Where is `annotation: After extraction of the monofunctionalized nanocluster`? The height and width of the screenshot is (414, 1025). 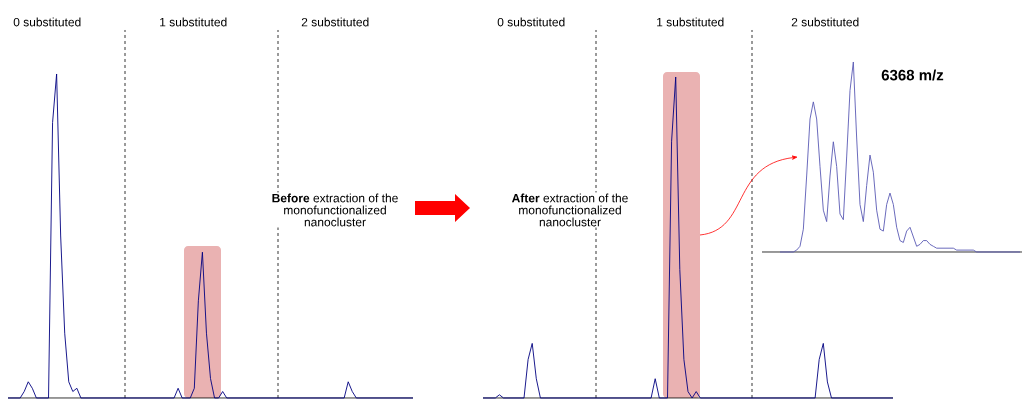 annotation: After extraction of the monofunctionalized nanocluster is located at coordinates (569, 210).